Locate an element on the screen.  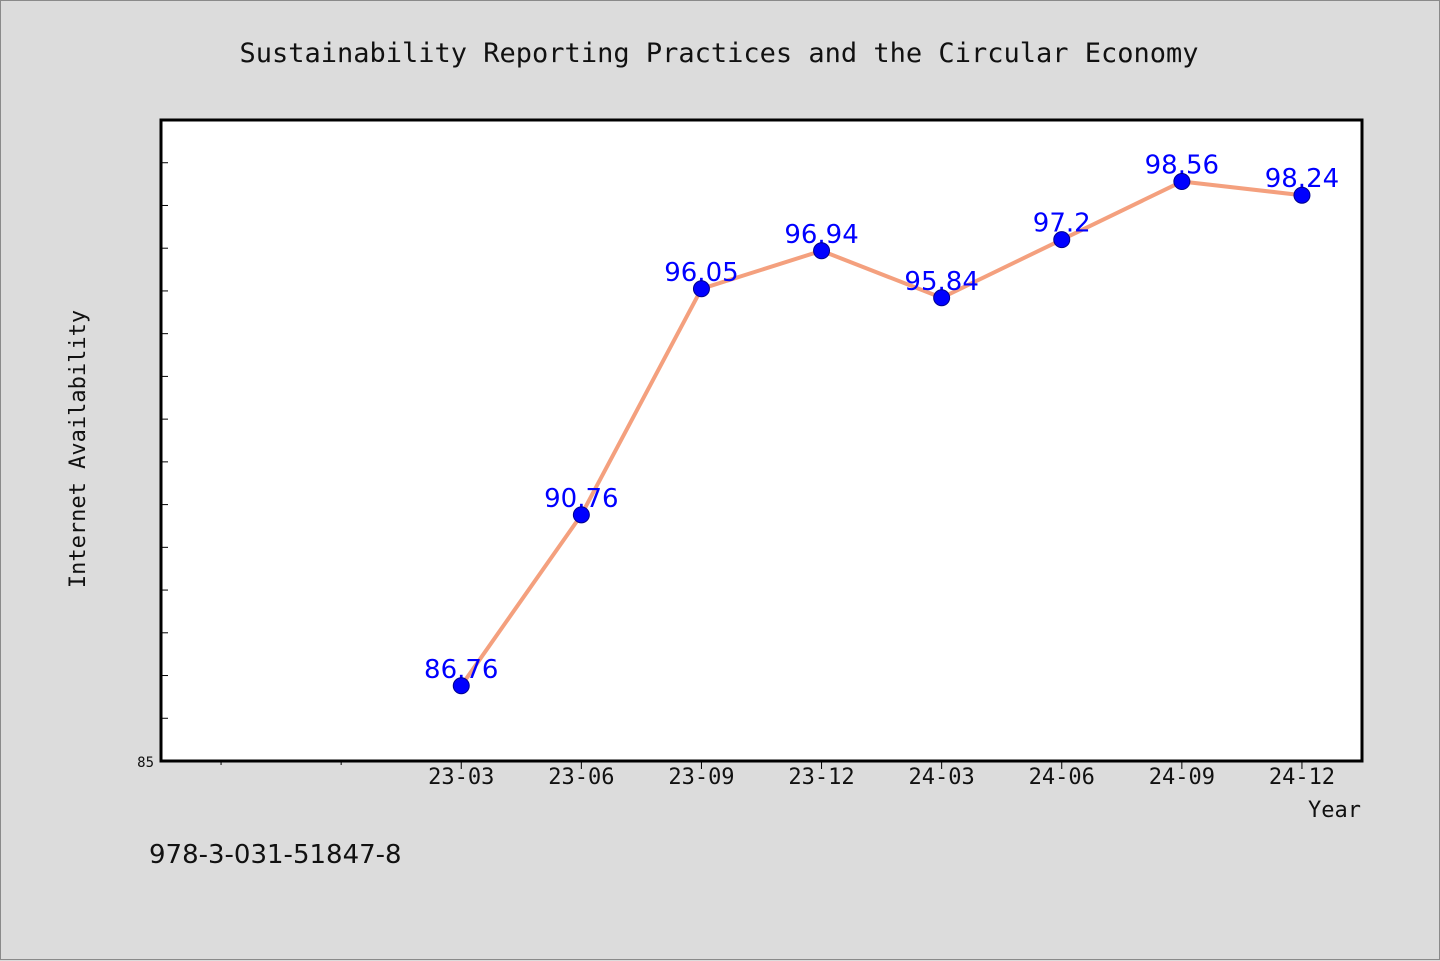
y-axis-title: Internet Availability is located at coordinates (78, 449).